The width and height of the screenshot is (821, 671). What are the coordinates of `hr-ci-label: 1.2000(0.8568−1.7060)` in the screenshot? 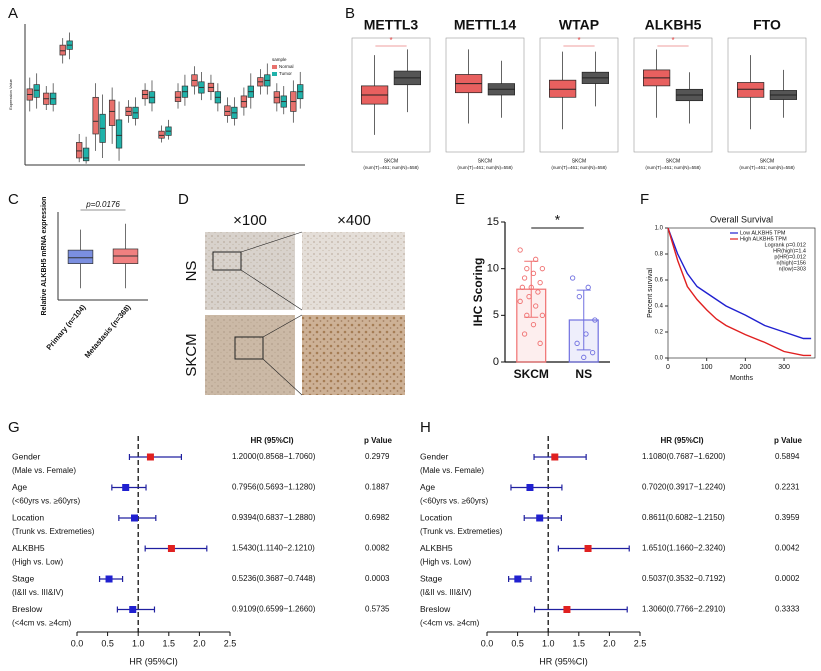 It's located at (274, 456).